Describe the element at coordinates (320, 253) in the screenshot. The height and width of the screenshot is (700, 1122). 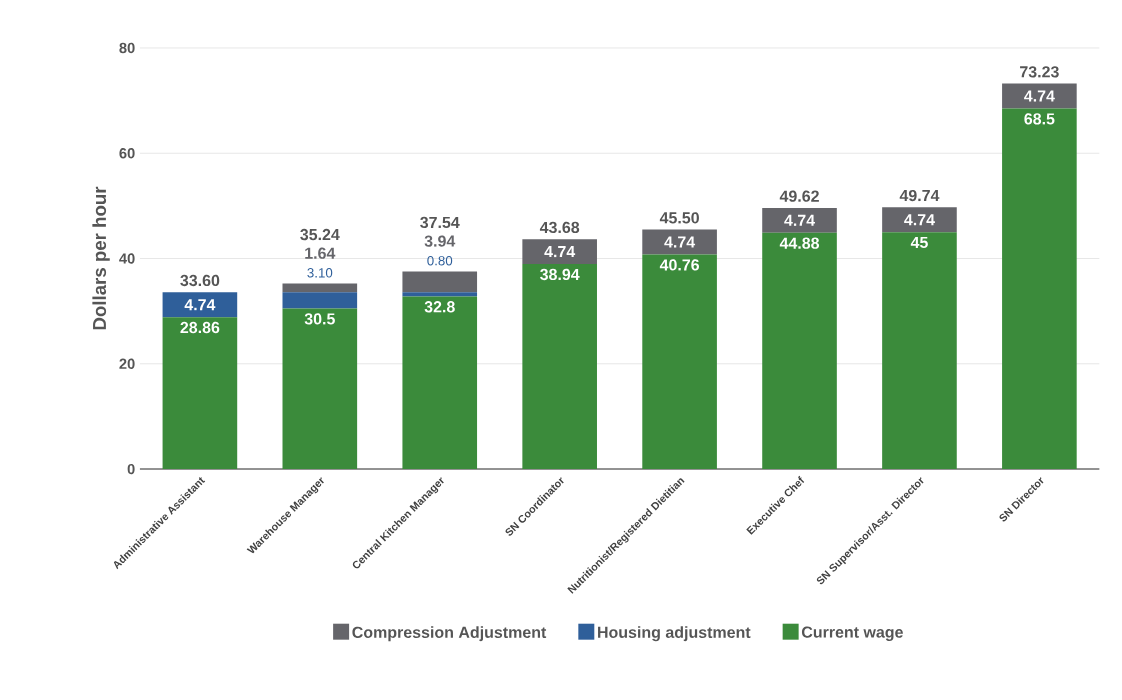
I see `data-label: 1.64` at that location.